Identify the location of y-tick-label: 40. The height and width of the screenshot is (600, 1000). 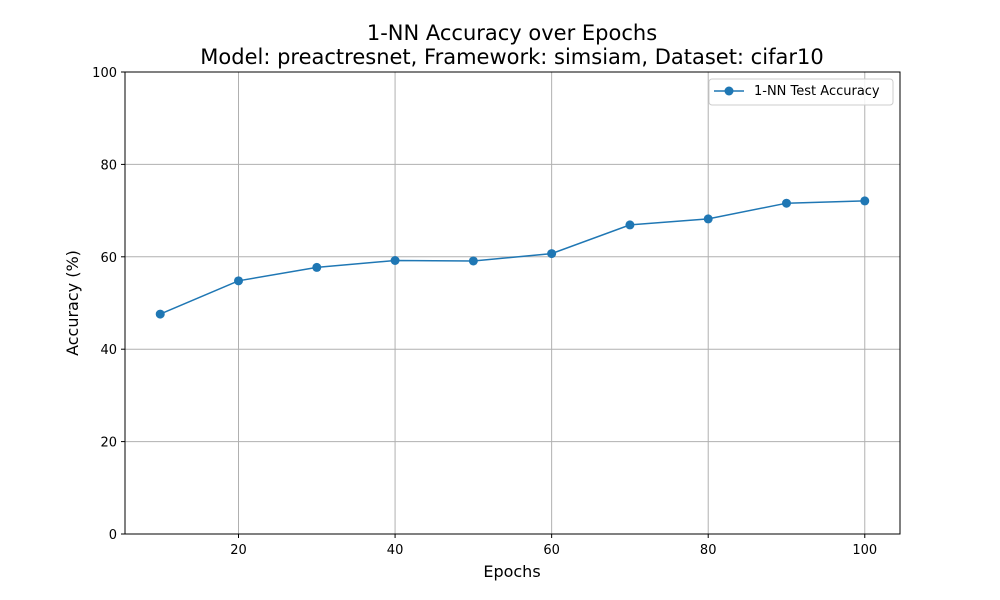
(108, 350).